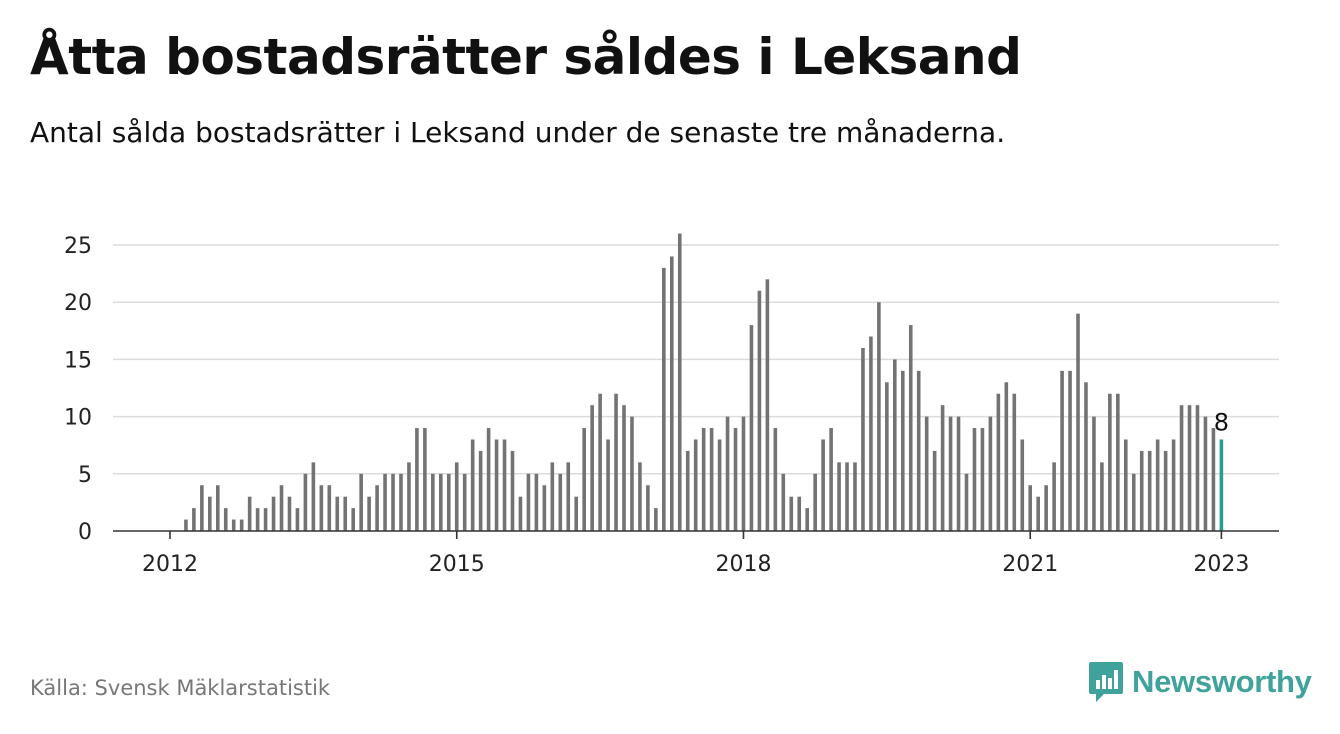  I want to click on y-tick-label: 5, so click(85, 475).